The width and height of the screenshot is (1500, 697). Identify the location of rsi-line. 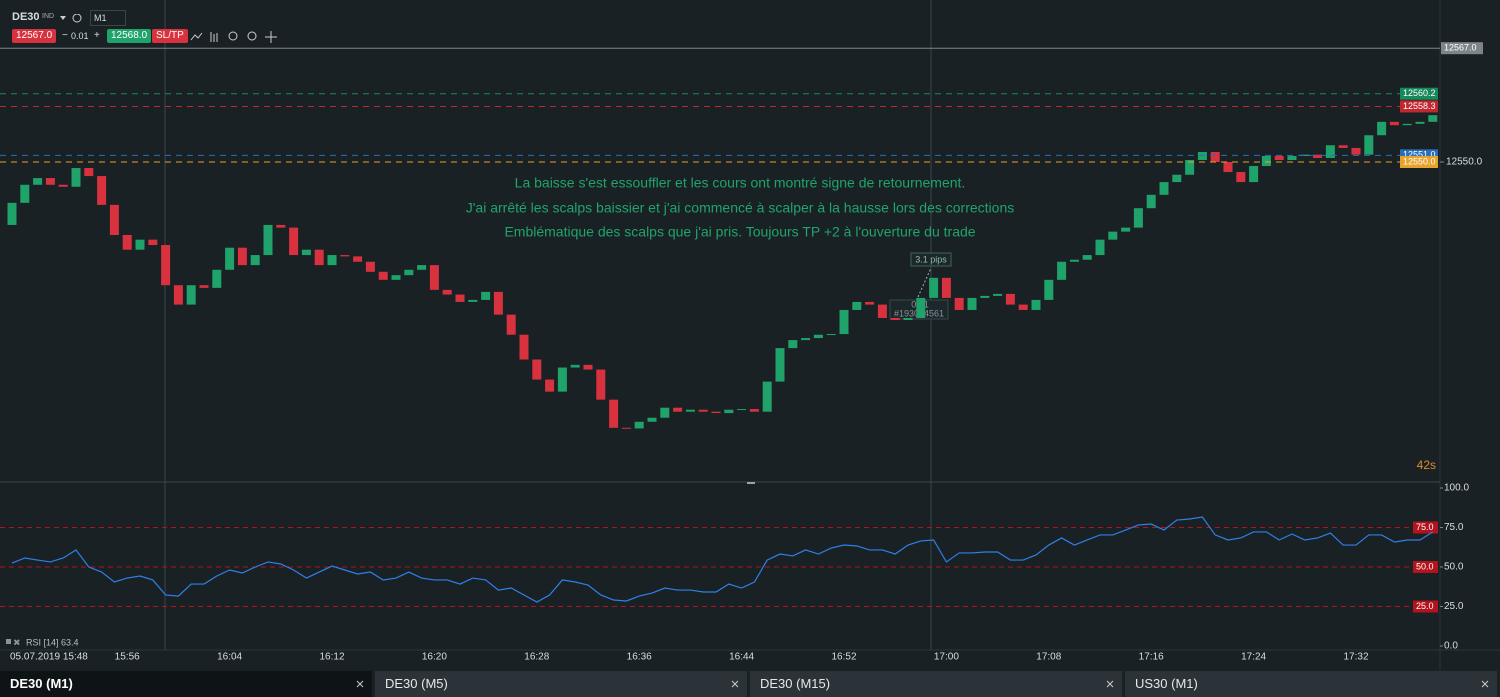
(722, 559).